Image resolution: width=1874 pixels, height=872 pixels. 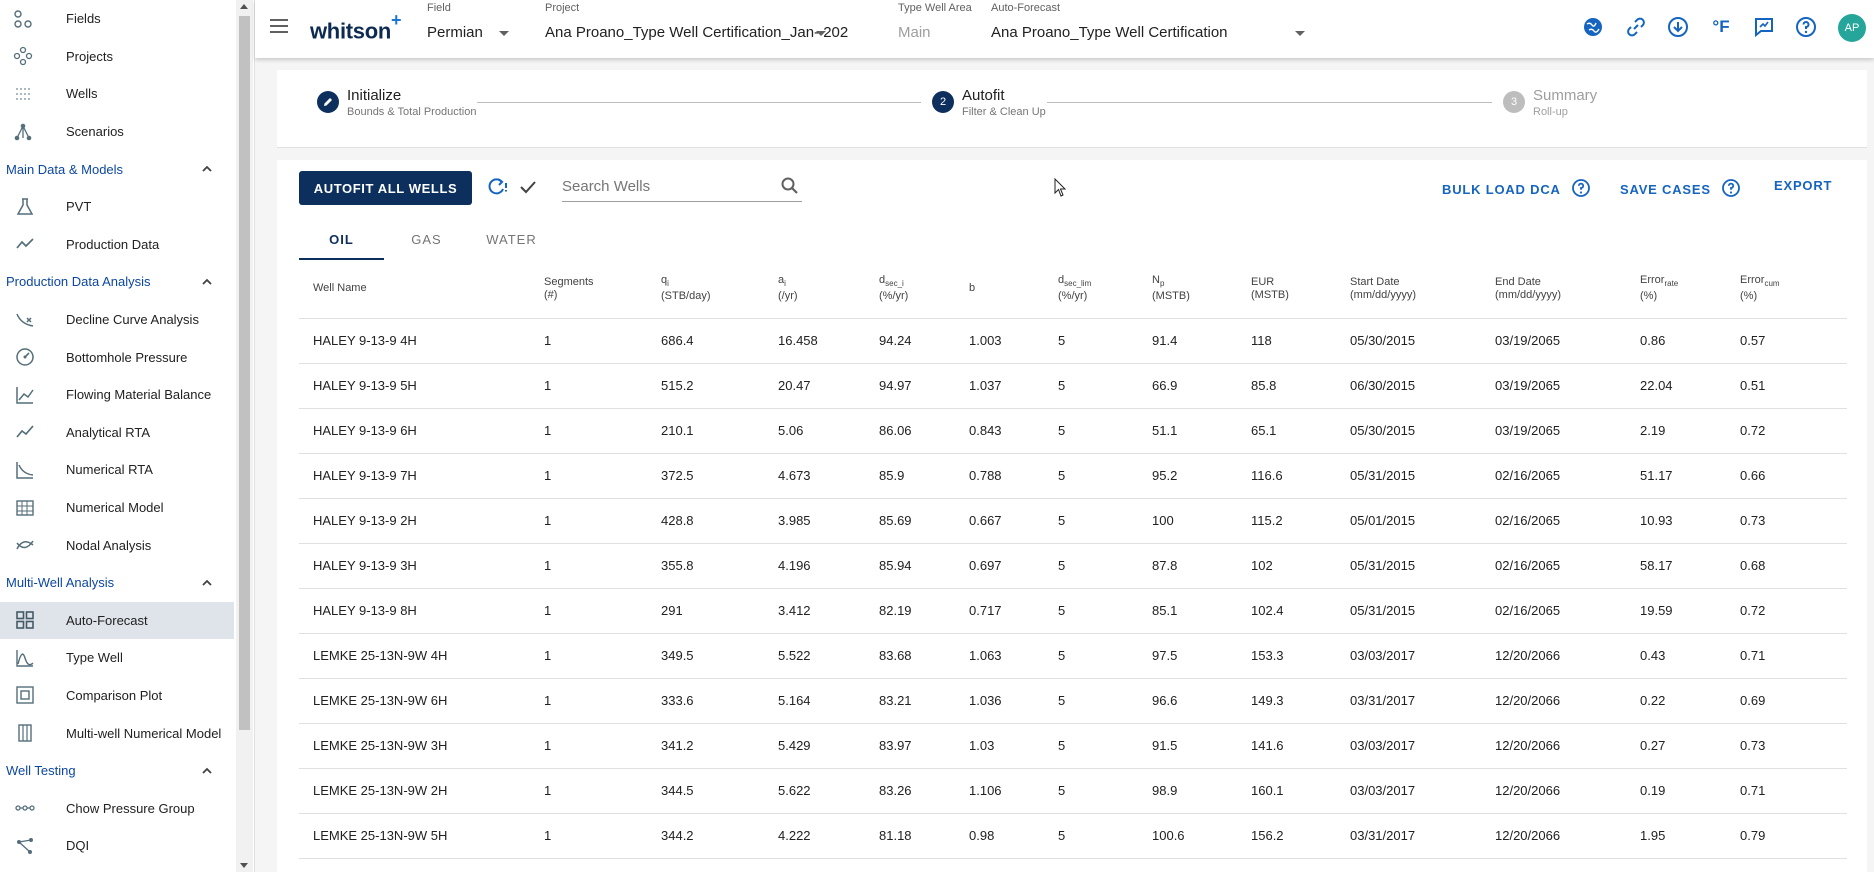 What do you see at coordinates (528, 187) in the screenshot?
I see `check-icon` at bounding box center [528, 187].